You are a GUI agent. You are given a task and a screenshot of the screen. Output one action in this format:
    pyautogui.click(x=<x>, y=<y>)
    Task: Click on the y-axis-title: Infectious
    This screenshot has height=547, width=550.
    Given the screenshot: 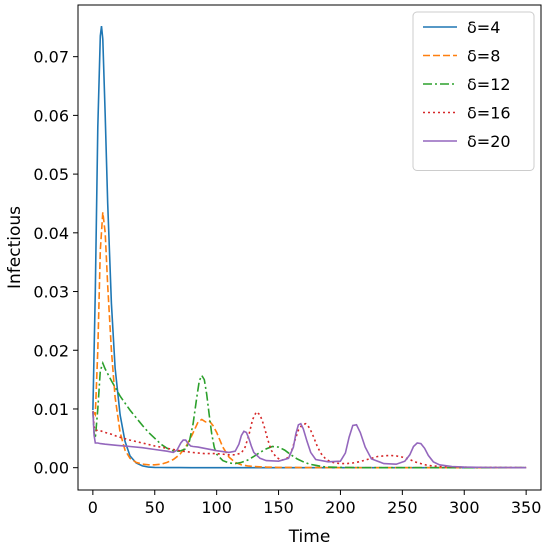 What is the action you would take?
    pyautogui.click(x=15, y=247)
    